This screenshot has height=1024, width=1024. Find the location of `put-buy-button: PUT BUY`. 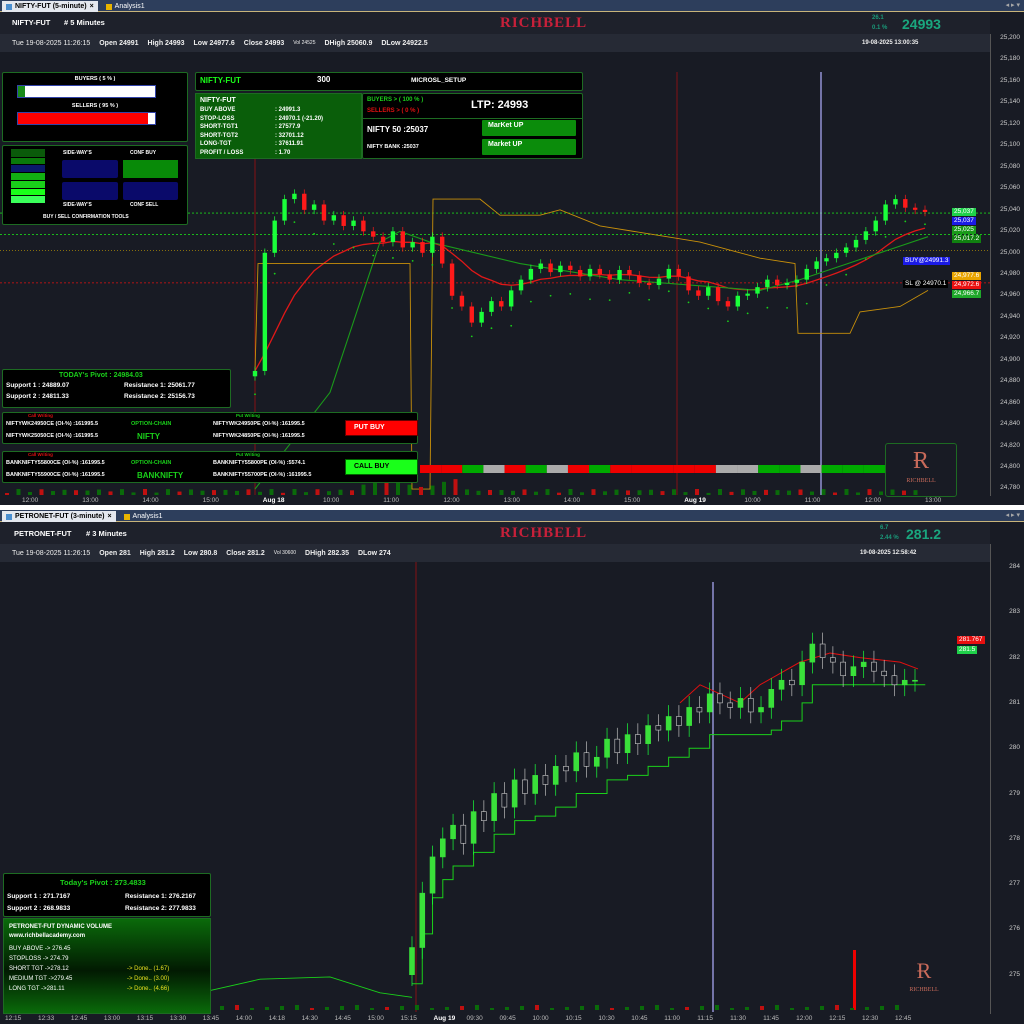

put-buy-button: PUT BUY is located at coordinates (381, 428).